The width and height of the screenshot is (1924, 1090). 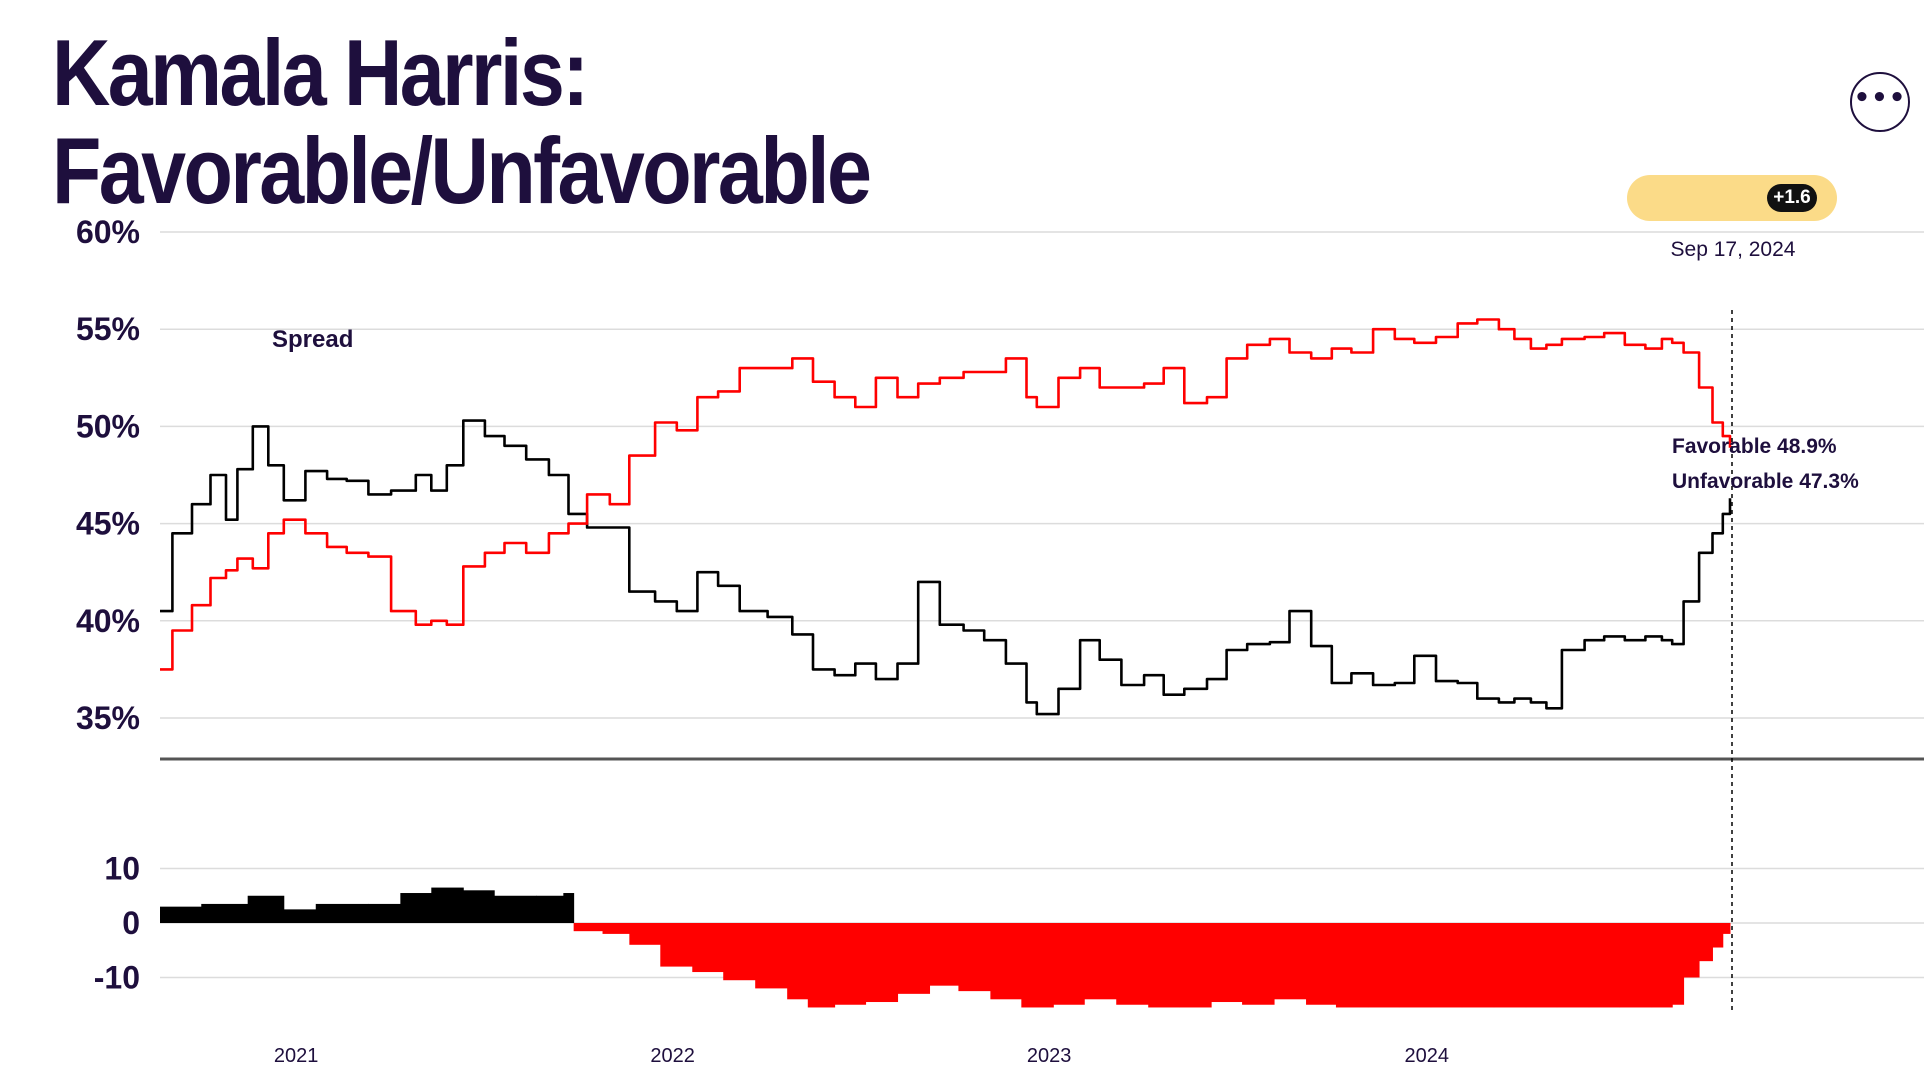 I want to click on spread-bars, so click(x=945, y=947).